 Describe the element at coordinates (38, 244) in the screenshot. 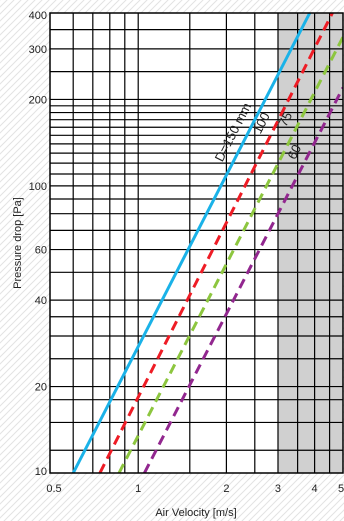

I see `y-tick-labels: 10 20 40 60 100 200 300 400` at that location.